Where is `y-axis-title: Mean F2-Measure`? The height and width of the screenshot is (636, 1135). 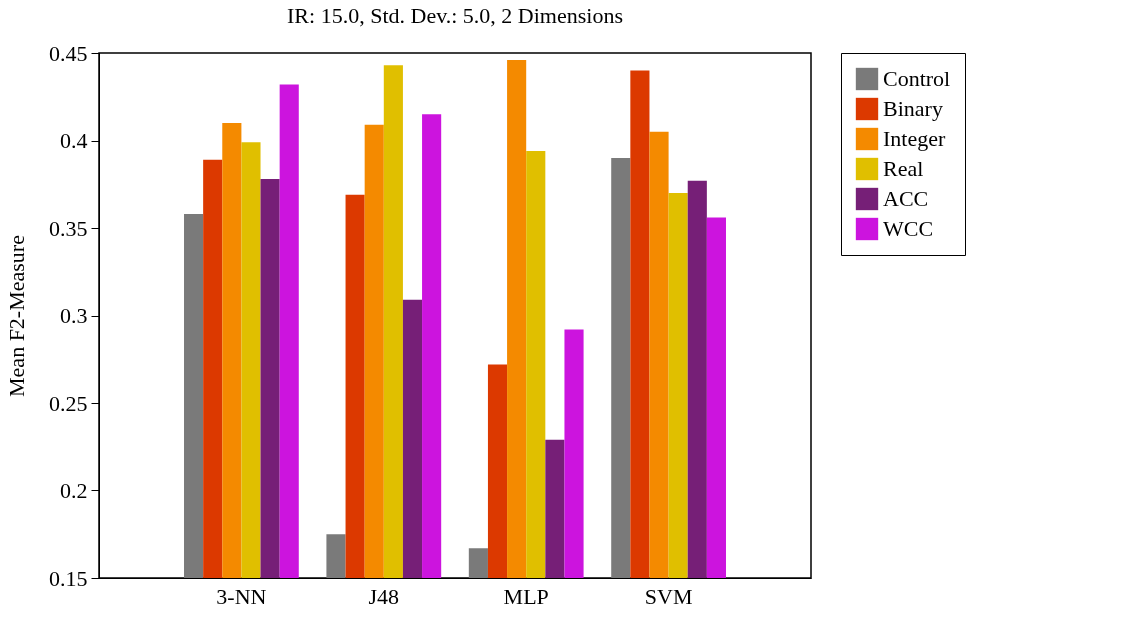
y-axis-title: Mean F2-Measure is located at coordinates (16, 316).